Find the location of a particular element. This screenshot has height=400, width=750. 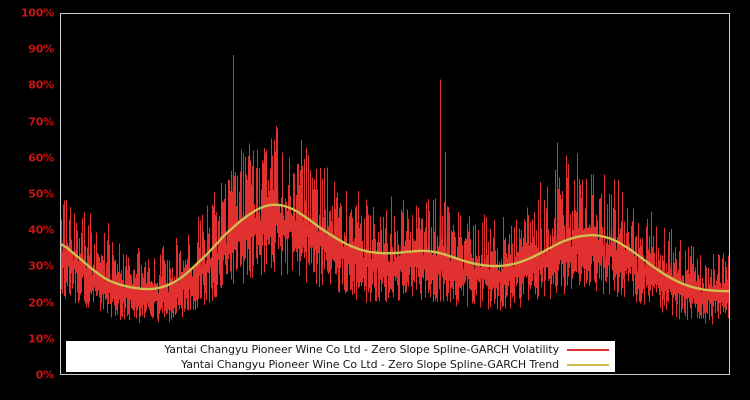

y-tick-label: 60% is located at coordinates (41, 158).